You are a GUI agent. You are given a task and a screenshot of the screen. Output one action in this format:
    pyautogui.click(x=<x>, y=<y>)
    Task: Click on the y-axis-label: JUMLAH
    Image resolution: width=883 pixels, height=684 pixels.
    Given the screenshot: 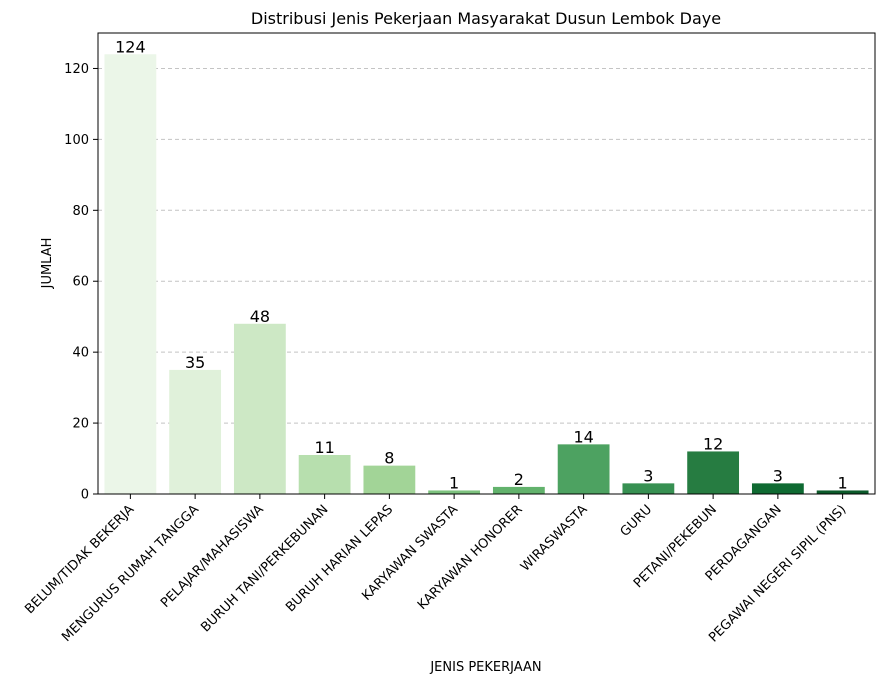 What is the action you would take?
    pyautogui.click(x=47, y=264)
    